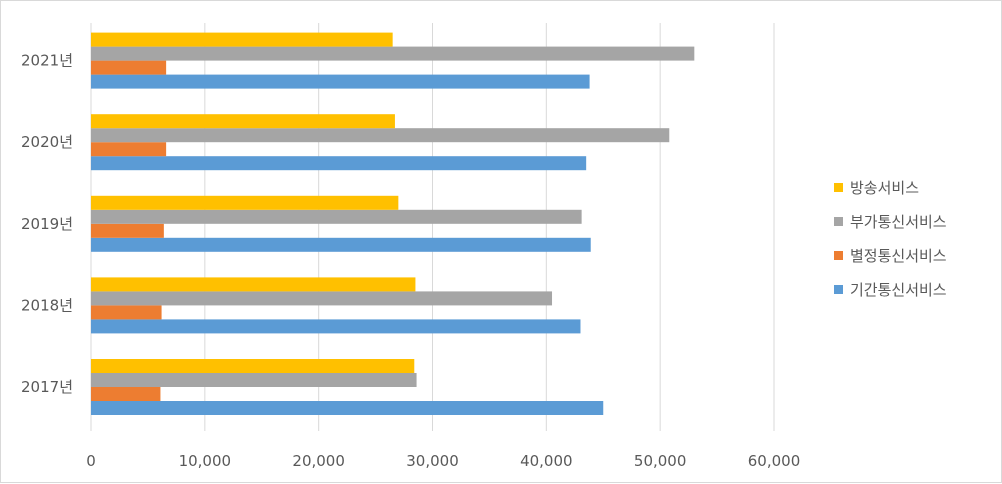 This screenshot has height=484, width=1002. Describe the element at coordinates (432, 461) in the screenshot. I see `x-tick-label: 30,000` at that location.